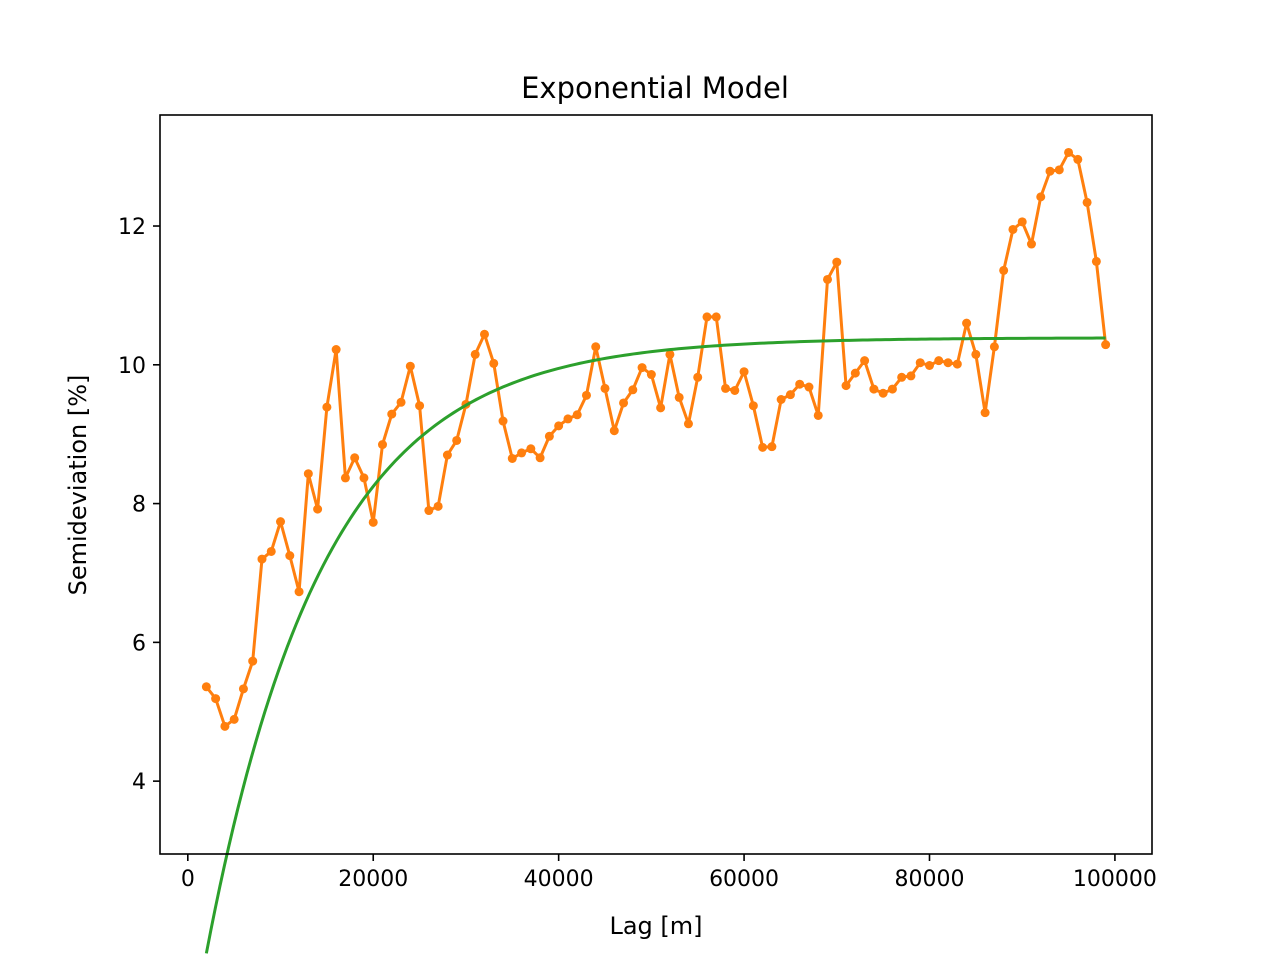 The image size is (1280, 960). I want to click on y-tick-label: 4, so click(139, 782).